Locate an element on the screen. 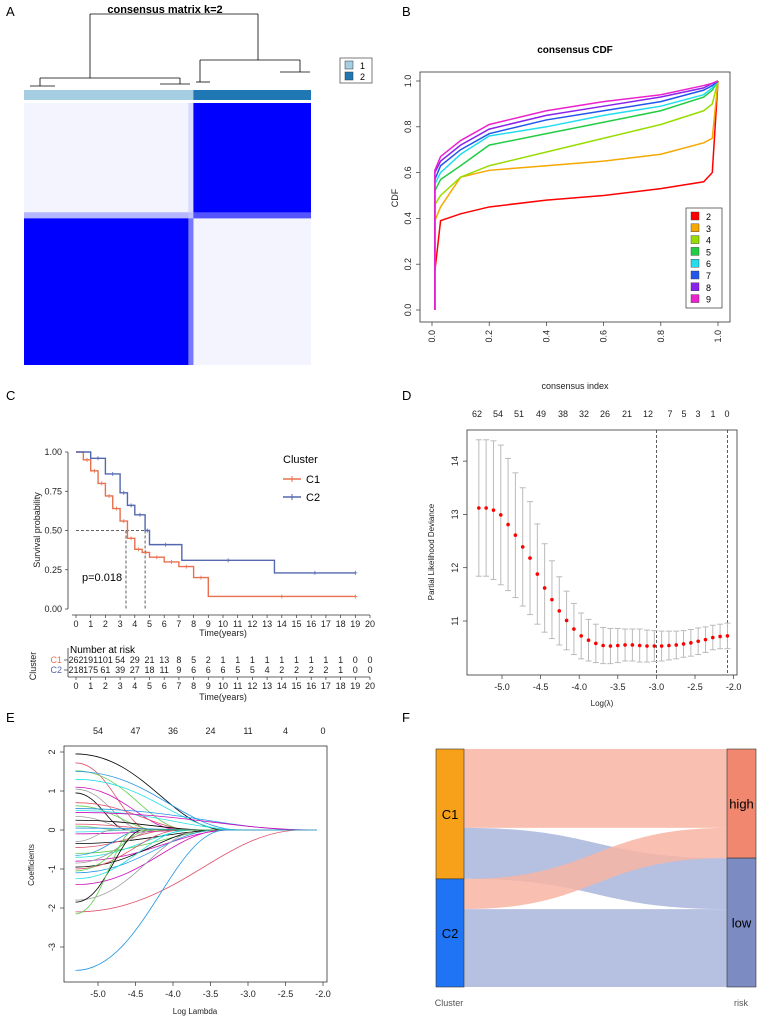  cv-ytick-label: 13 is located at coordinates (455, 514).